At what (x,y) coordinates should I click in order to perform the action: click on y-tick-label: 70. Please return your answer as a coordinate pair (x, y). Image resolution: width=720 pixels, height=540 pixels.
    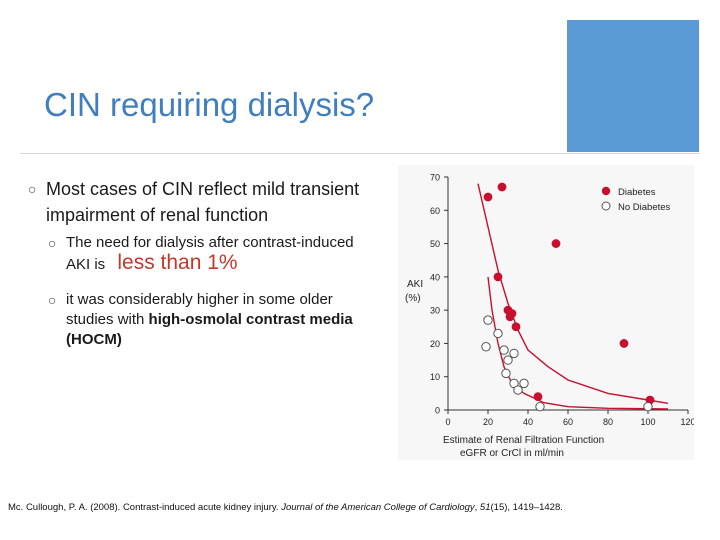
    Looking at the image, I should click on (435, 178).